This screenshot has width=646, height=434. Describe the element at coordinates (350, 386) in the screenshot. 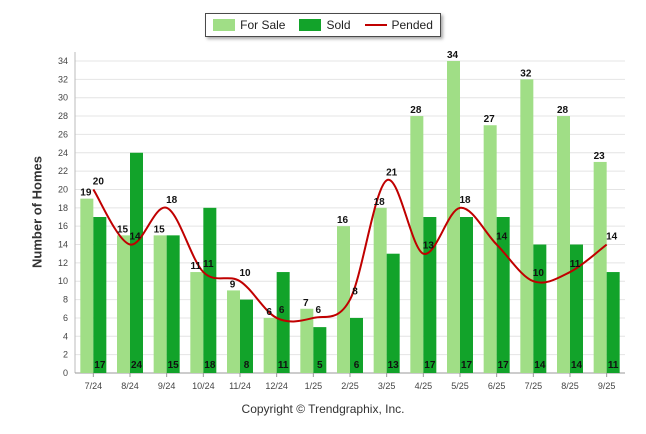

I see `x-tick-label: 2/25` at that location.